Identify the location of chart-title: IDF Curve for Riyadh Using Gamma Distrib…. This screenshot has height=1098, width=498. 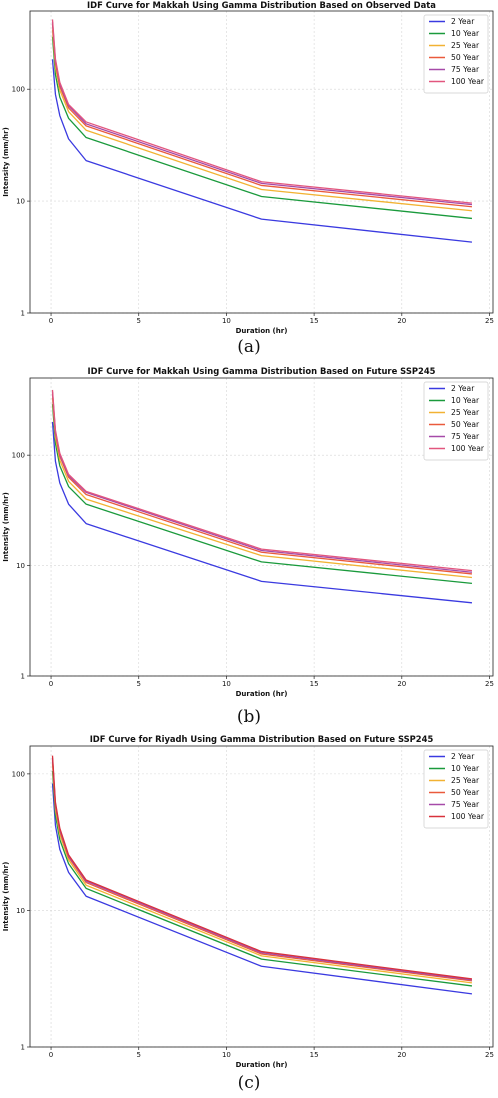
(262, 739).